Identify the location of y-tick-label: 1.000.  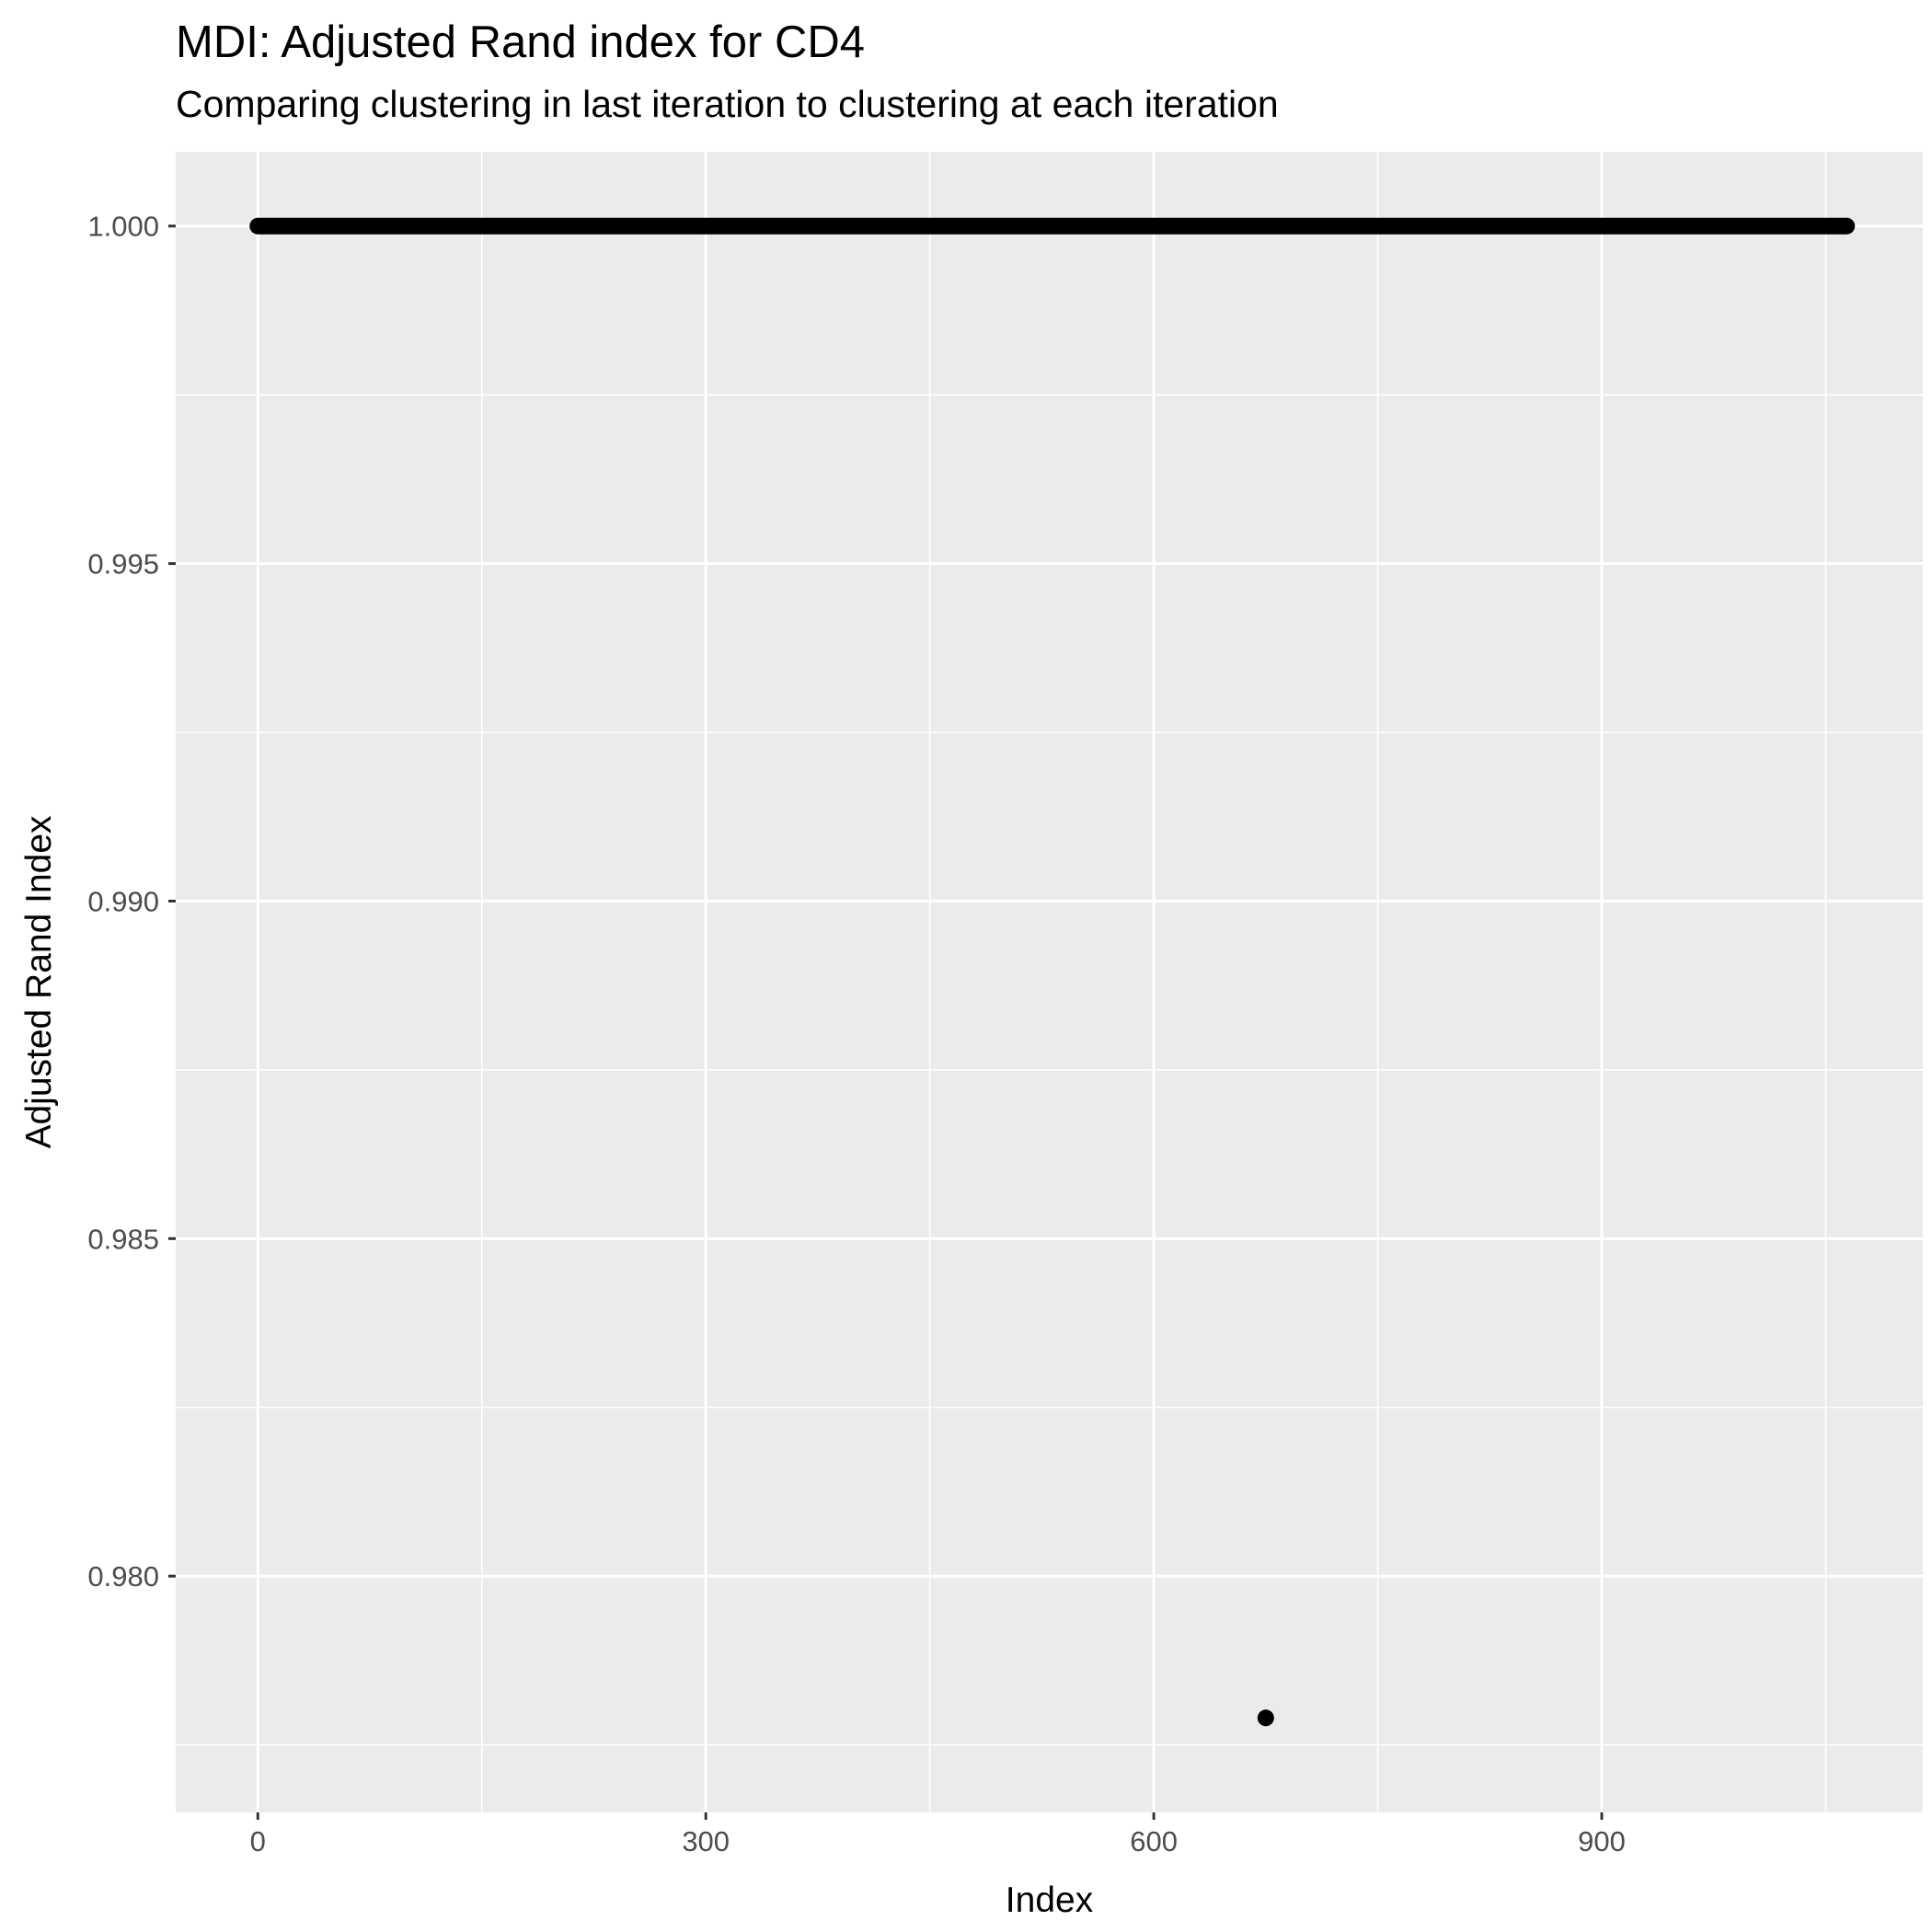
(123, 227).